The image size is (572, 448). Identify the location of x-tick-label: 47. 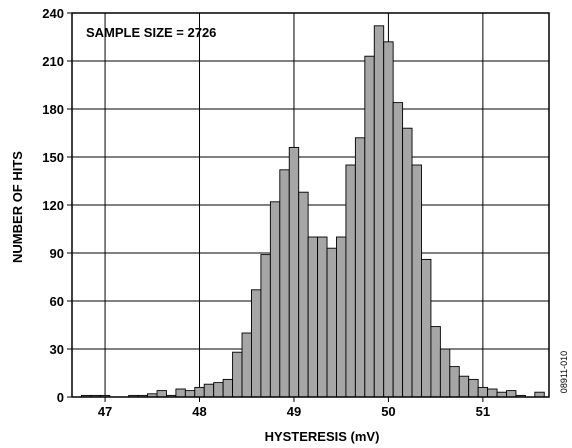
(105, 411).